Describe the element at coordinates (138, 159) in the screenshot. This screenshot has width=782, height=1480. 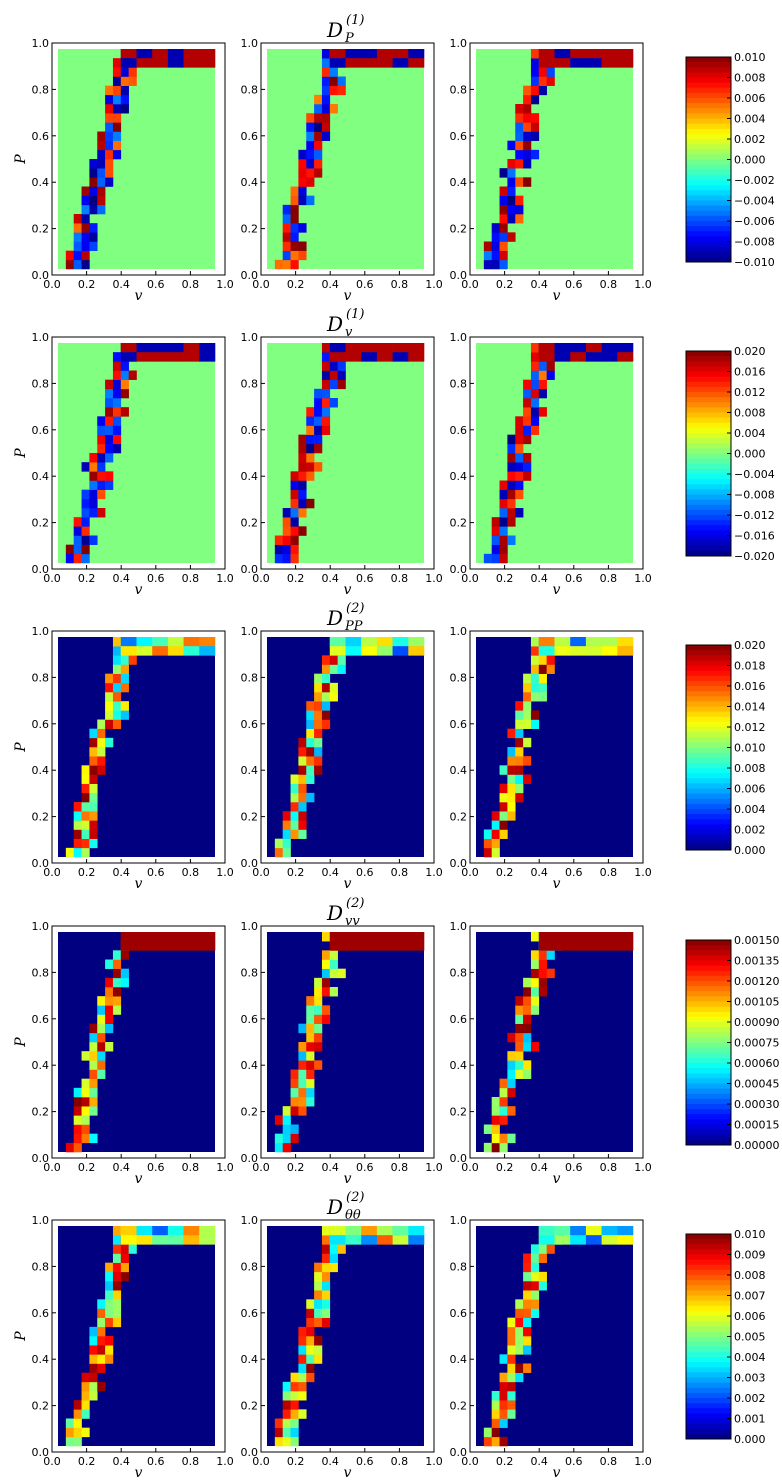
I see `axes-frame` at that location.